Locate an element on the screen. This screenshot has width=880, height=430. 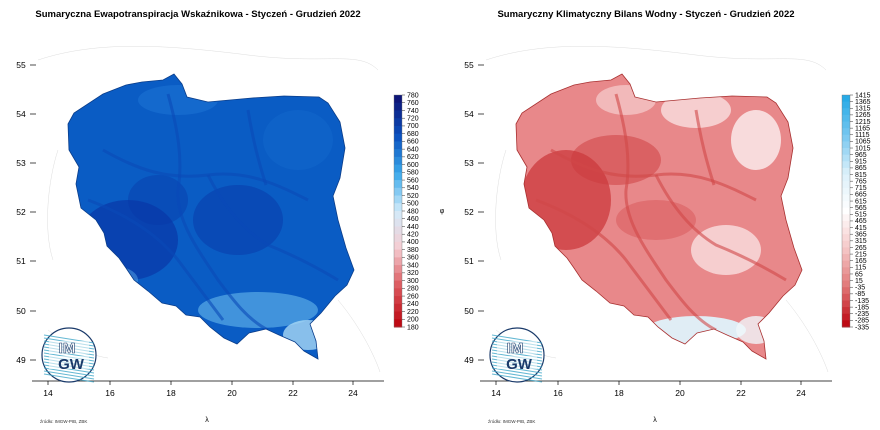
y-tick-label: 50 is located at coordinates (469, 311).